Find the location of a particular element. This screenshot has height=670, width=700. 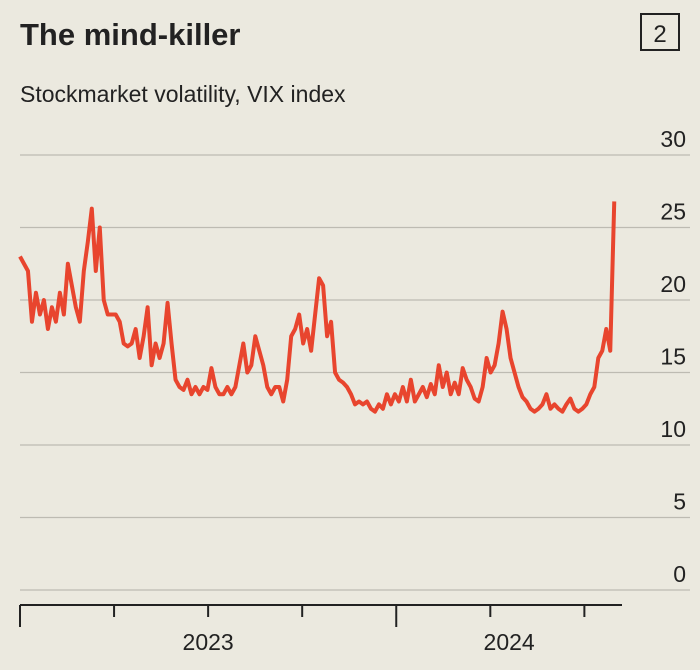

badge: 2 is located at coordinates (659, 34).